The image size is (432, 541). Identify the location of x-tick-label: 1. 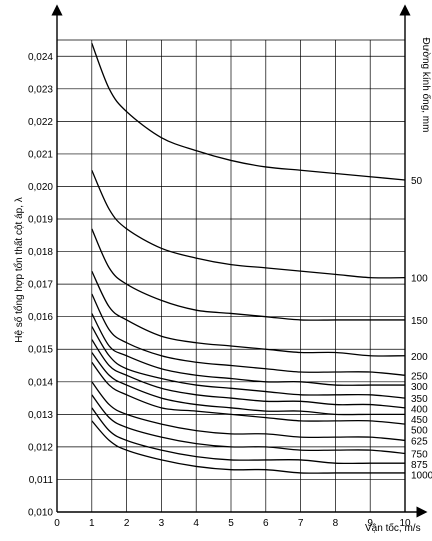
(92, 523).